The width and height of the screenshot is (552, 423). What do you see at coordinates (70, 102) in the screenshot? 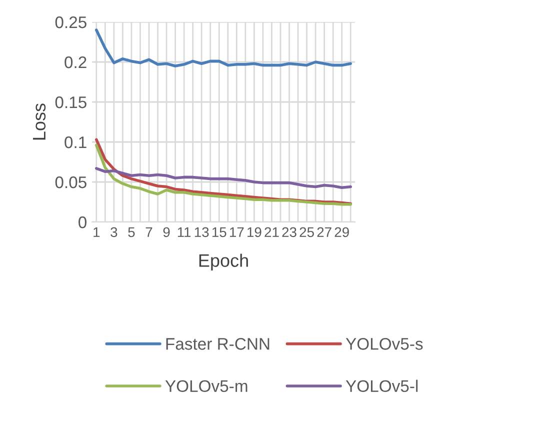
I see `y-tick-label: 0.15` at bounding box center [70, 102].